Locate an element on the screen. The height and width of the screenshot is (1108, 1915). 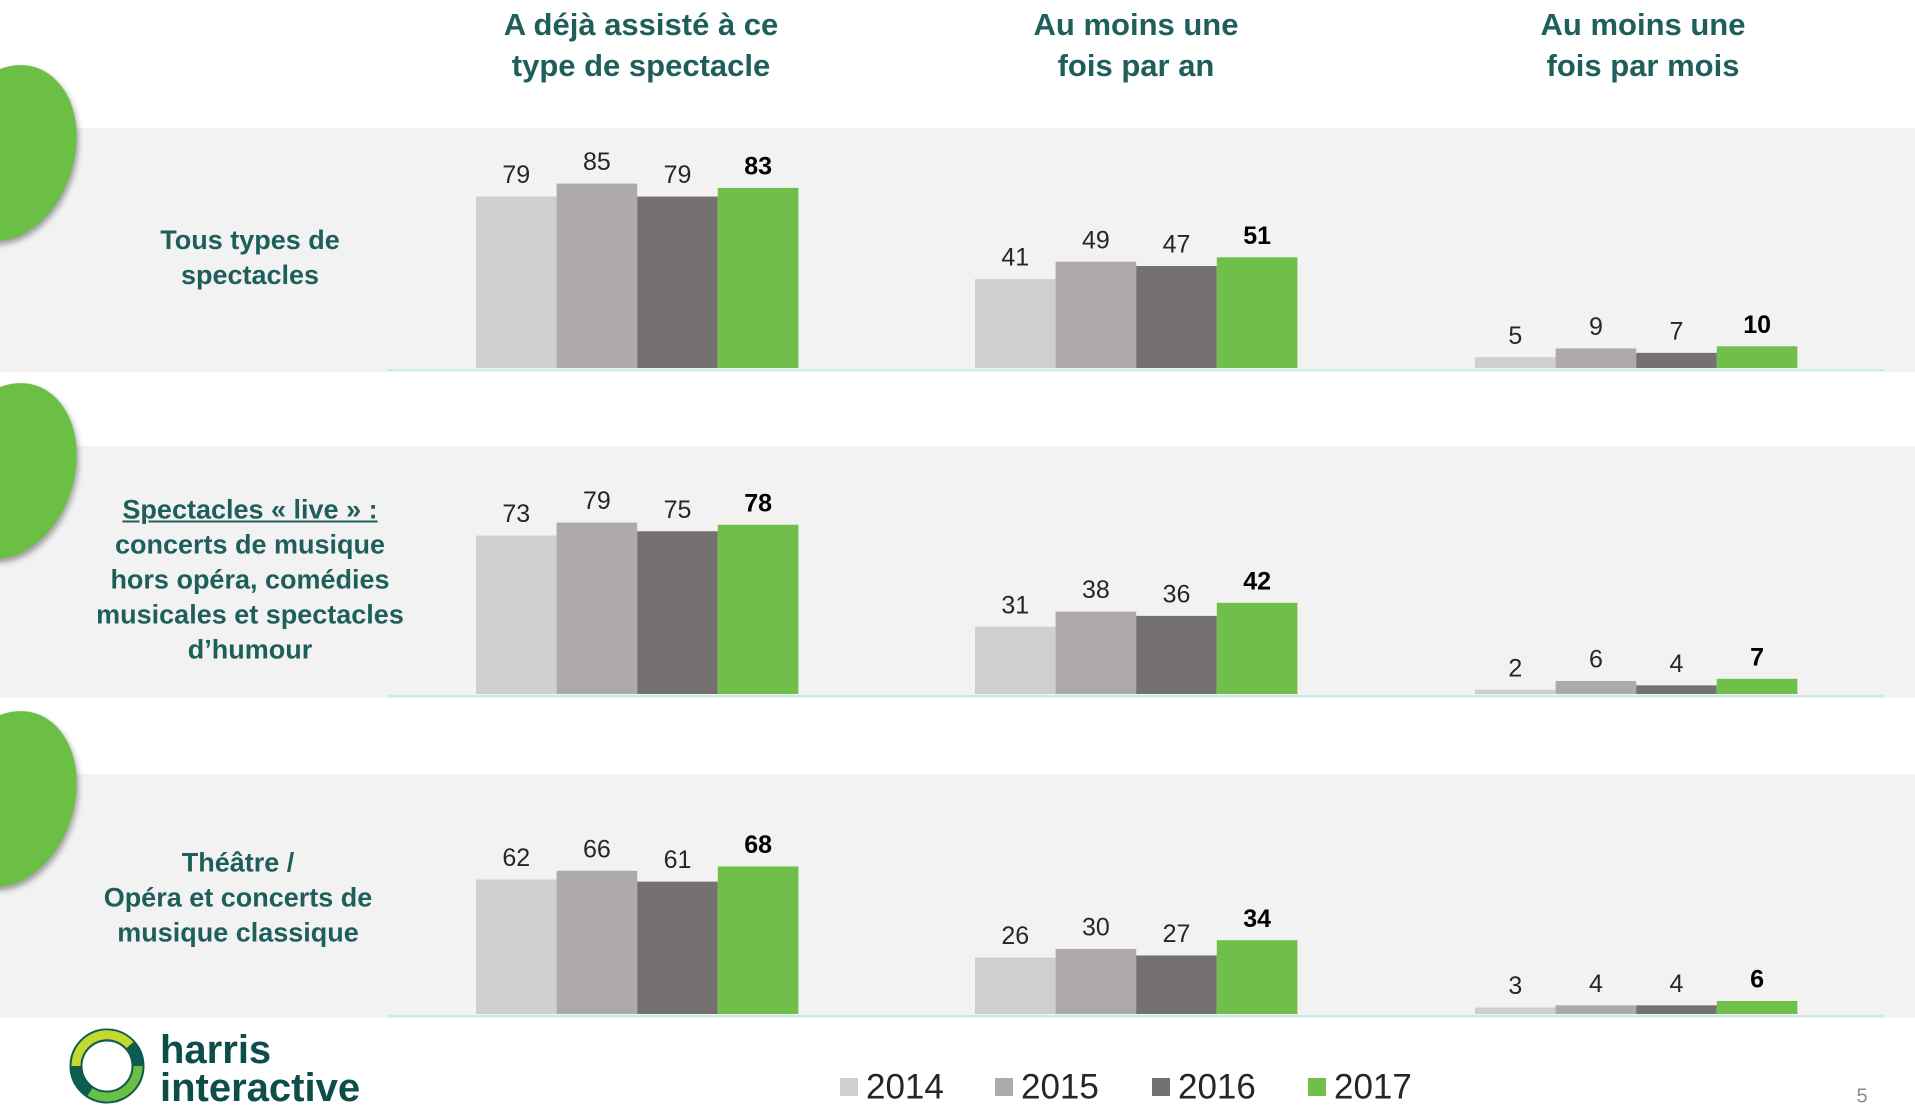
value-label: 3 is located at coordinates (1515, 986).